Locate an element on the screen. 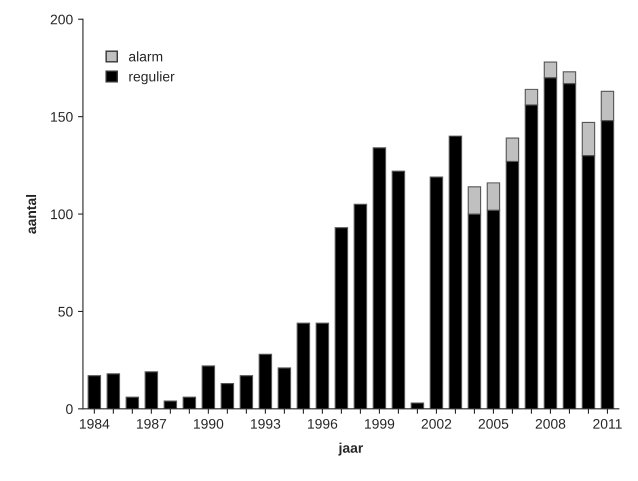 The width and height of the screenshot is (638, 481). x-tick-label: 1984 is located at coordinates (95, 423).